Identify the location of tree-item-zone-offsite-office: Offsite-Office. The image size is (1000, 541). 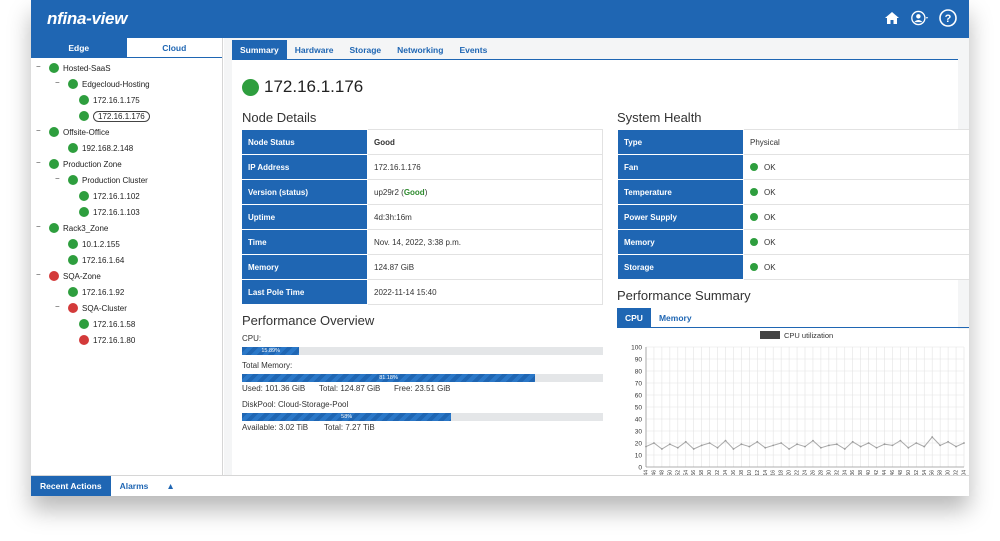
(79, 132).